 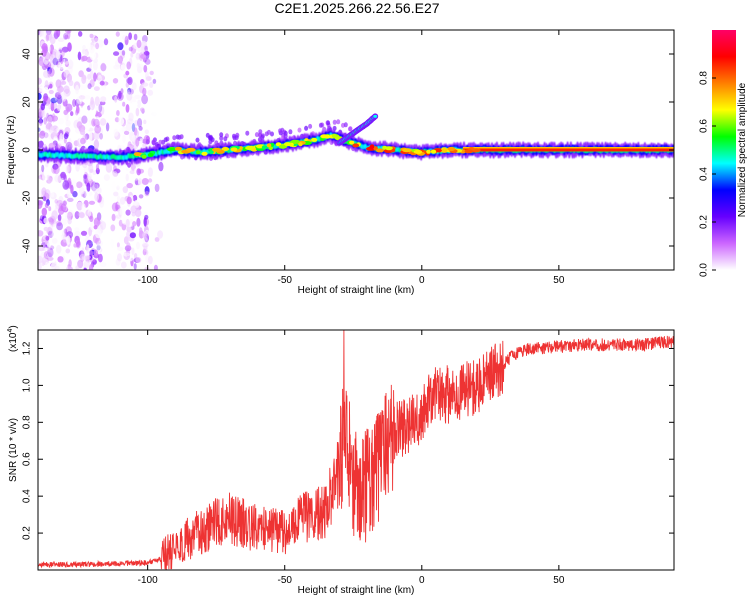 I want to click on snr-ytick-label: 1.0, so click(x=27, y=385).